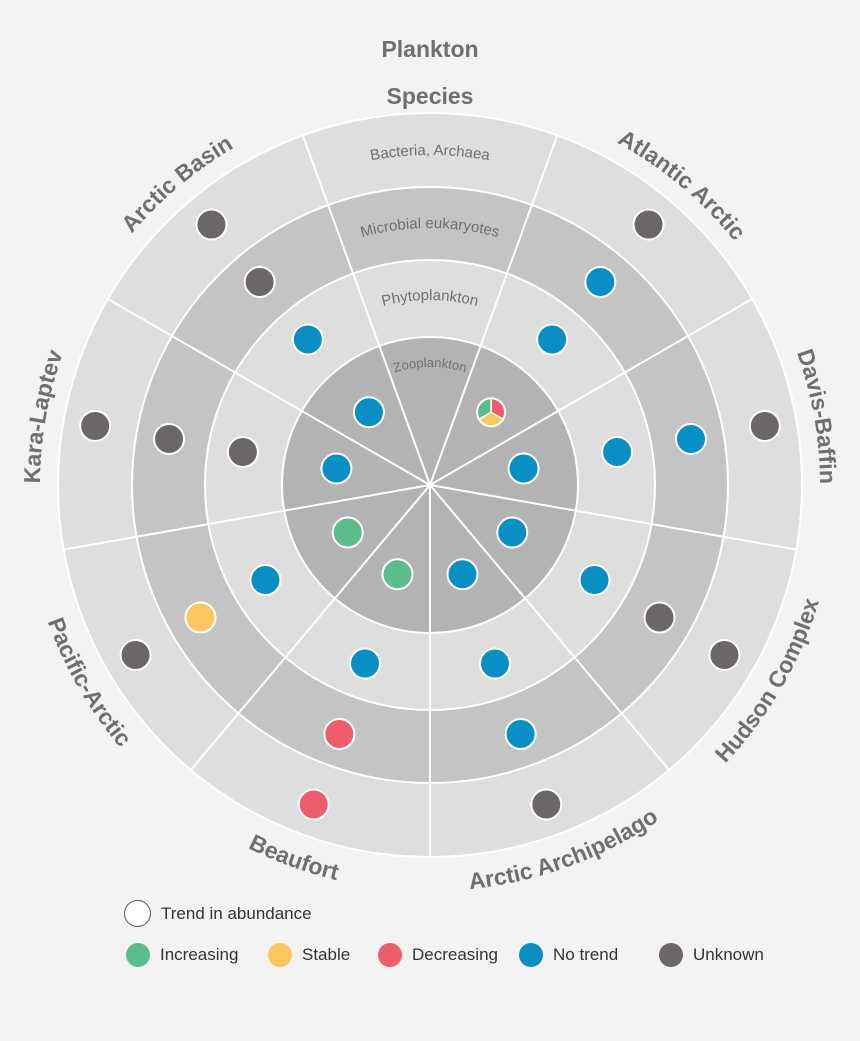 This screenshot has width=860, height=1041. I want to click on legend-outline-icon, so click(137, 913).